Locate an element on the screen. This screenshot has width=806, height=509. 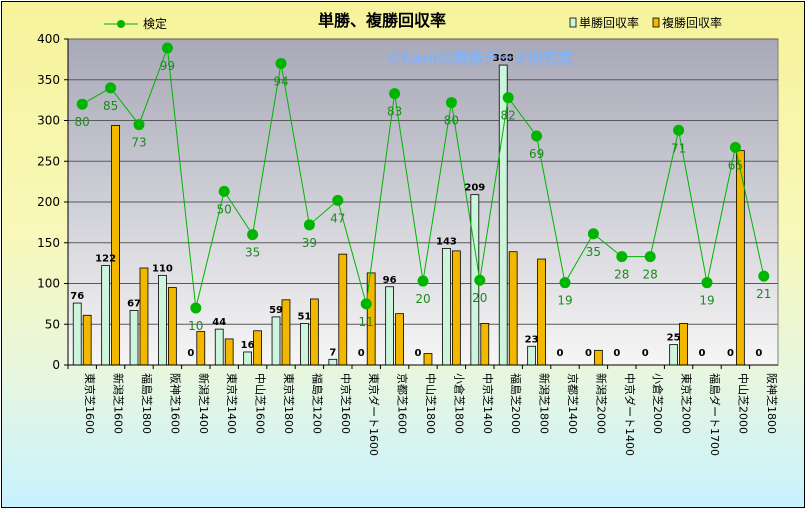
data-label-tansho: 51 is located at coordinates (304, 316).